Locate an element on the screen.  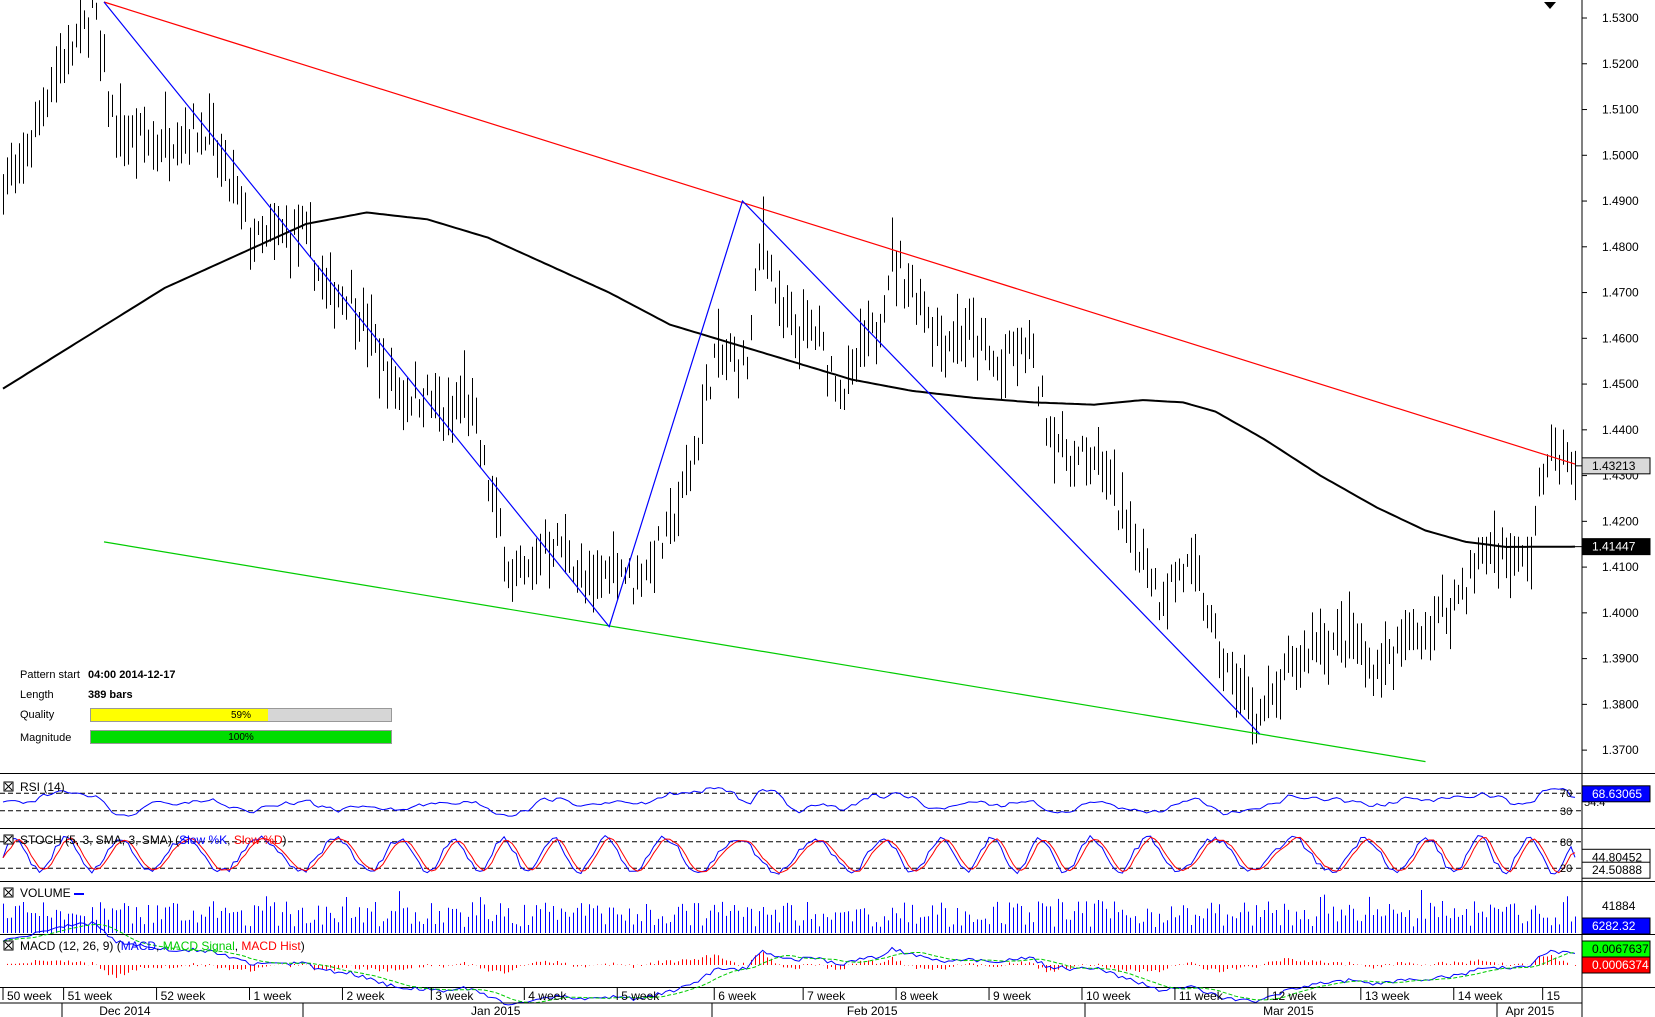
stoch-d-value-label: 24.50888 is located at coordinates (1617, 870).